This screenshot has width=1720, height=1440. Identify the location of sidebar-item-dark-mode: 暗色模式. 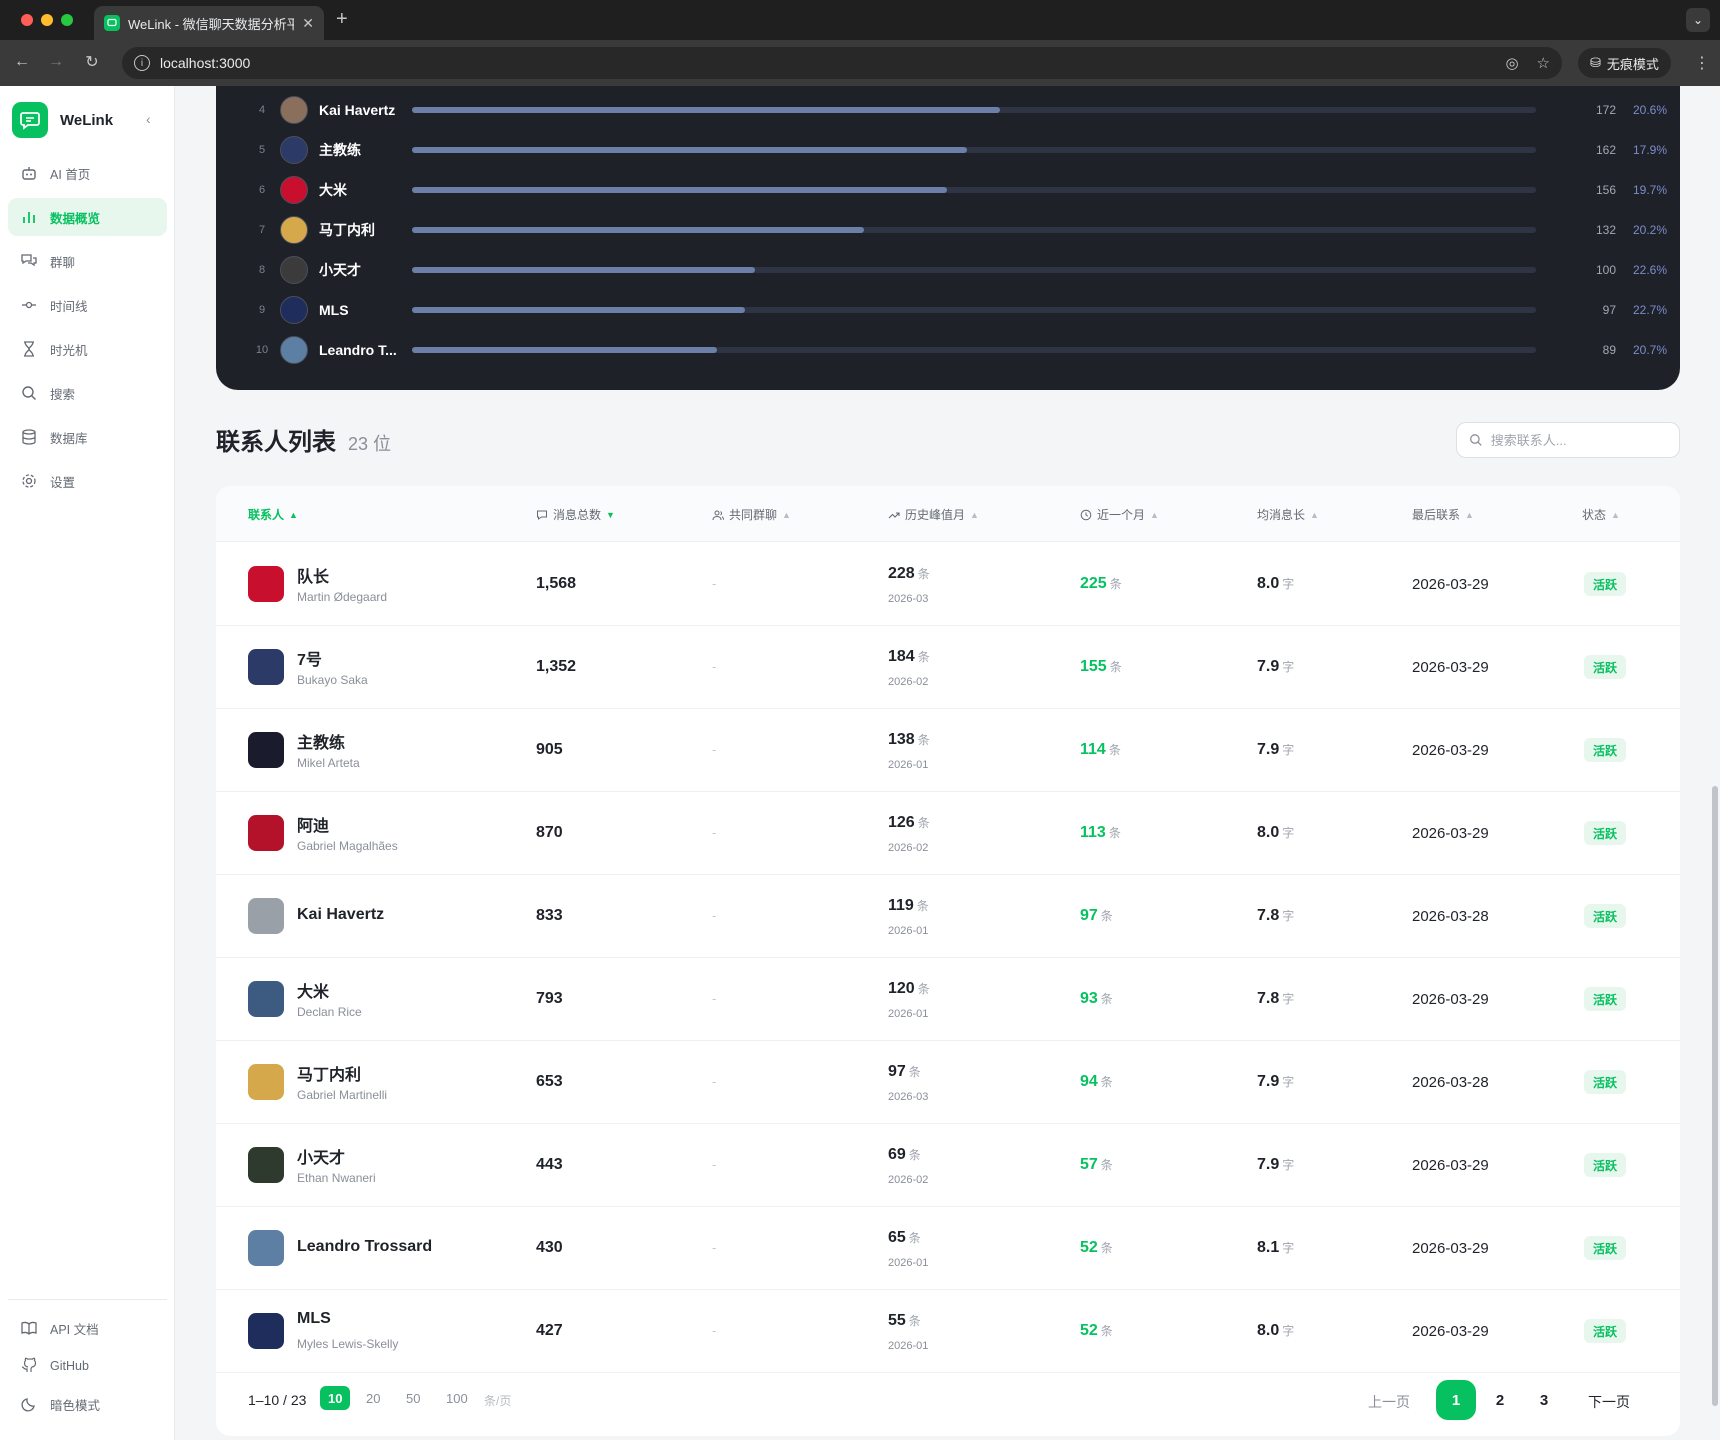
(87, 1404).